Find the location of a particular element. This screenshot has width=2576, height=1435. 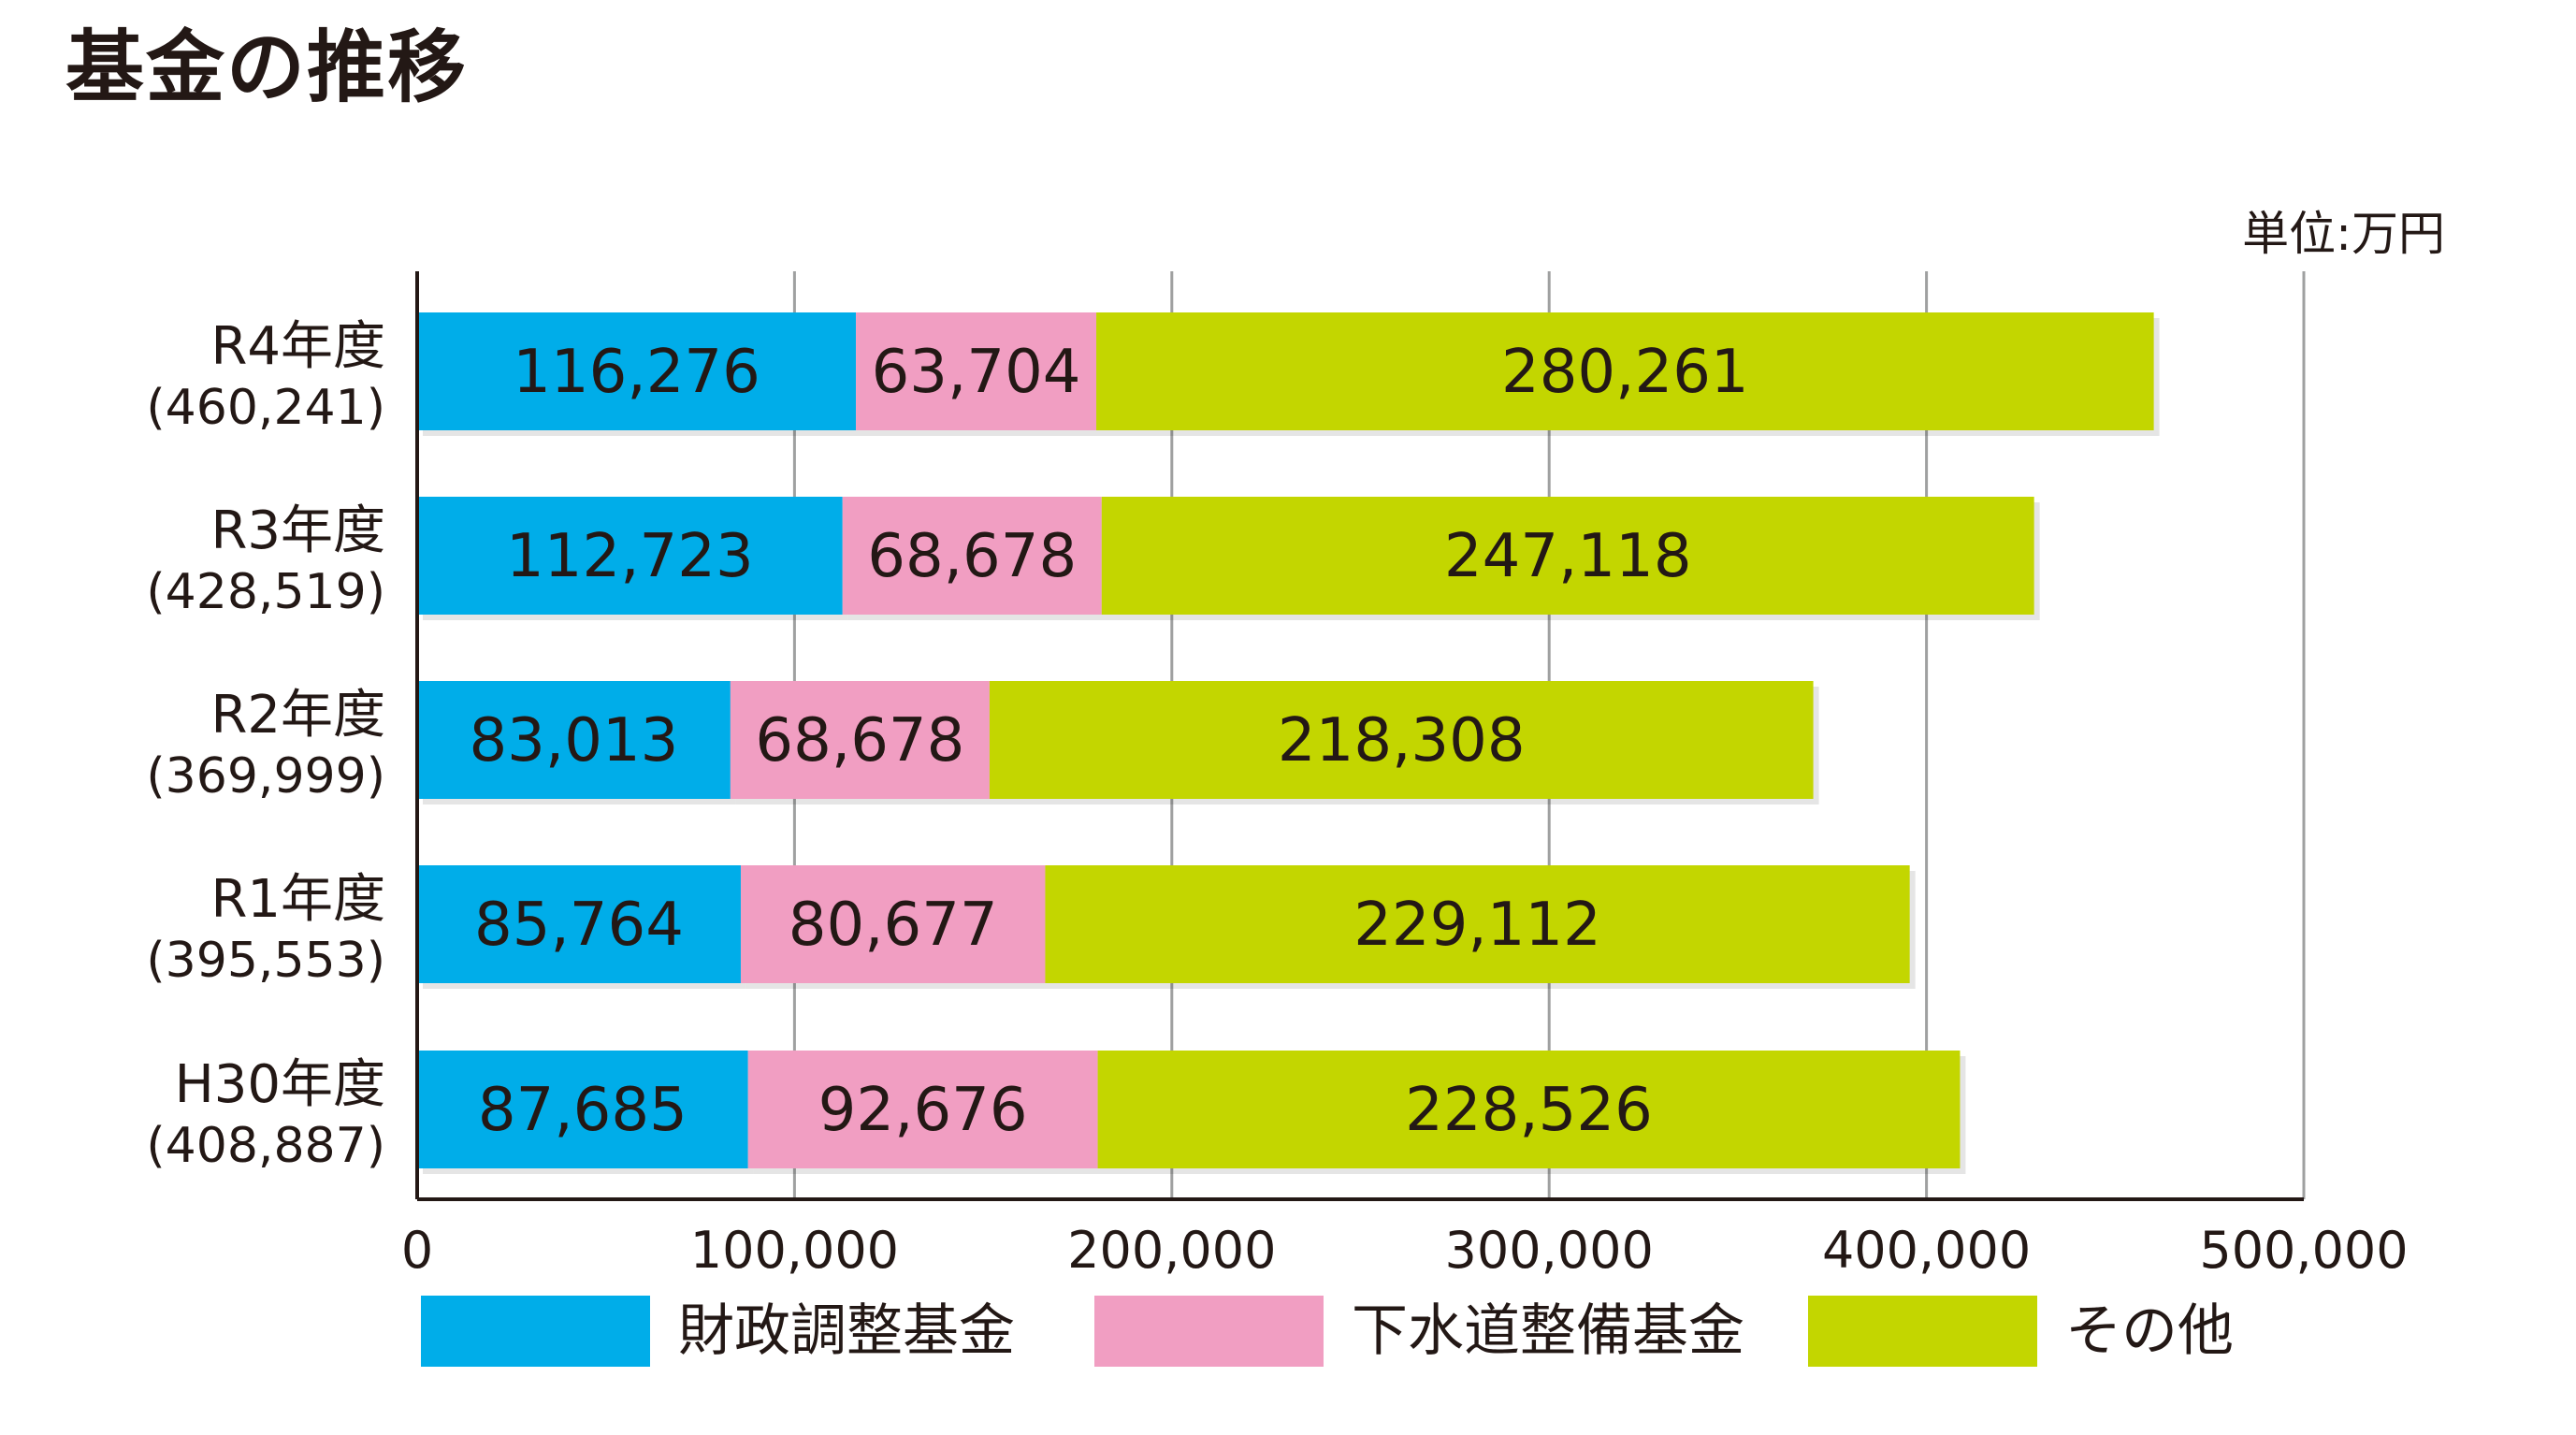

x-tick-label: 200,000 is located at coordinates (1171, 1250).